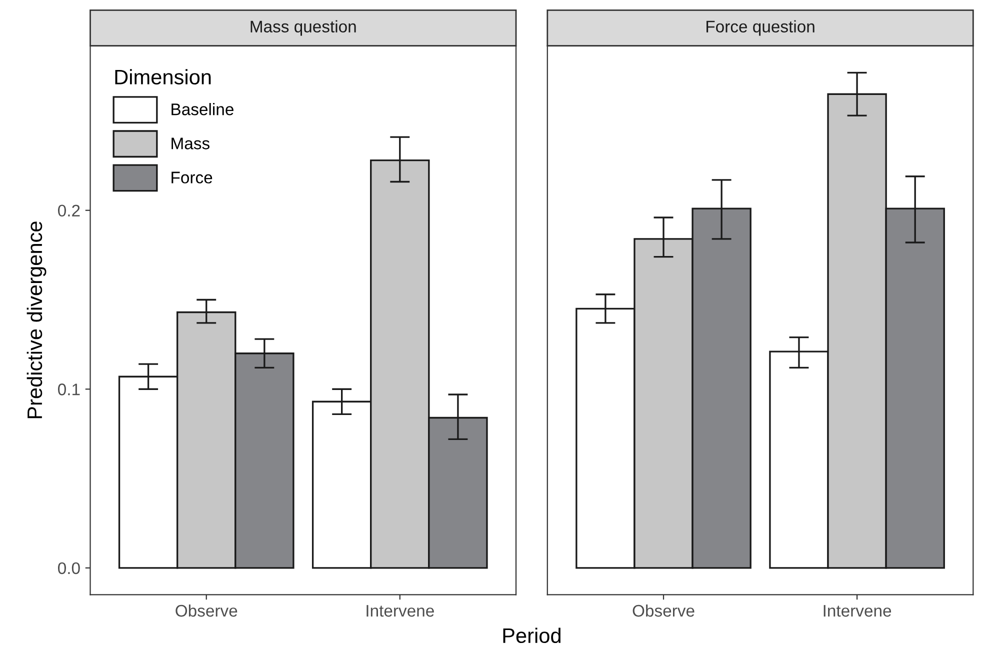 The image size is (981, 655). What do you see at coordinates (36, 320) in the screenshot?
I see `y-axis-title: Predictive divergence` at bounding box center [36, 320].